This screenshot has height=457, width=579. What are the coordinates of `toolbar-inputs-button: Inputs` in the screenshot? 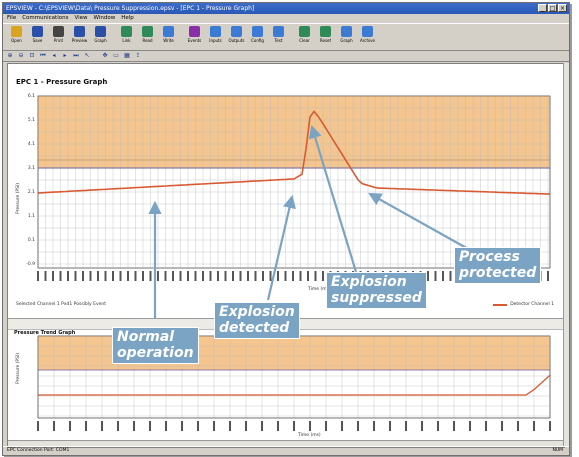 It's located at (215, 36).